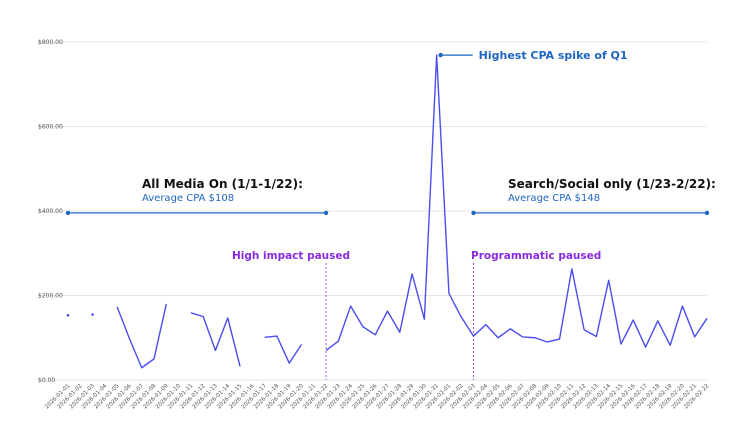 This screenshot has width=747, height=421. What do you see at coordinates (50, 296) in the screenshot?
I see `y-tick-label: $200.00` at bounding box center [50, 296].